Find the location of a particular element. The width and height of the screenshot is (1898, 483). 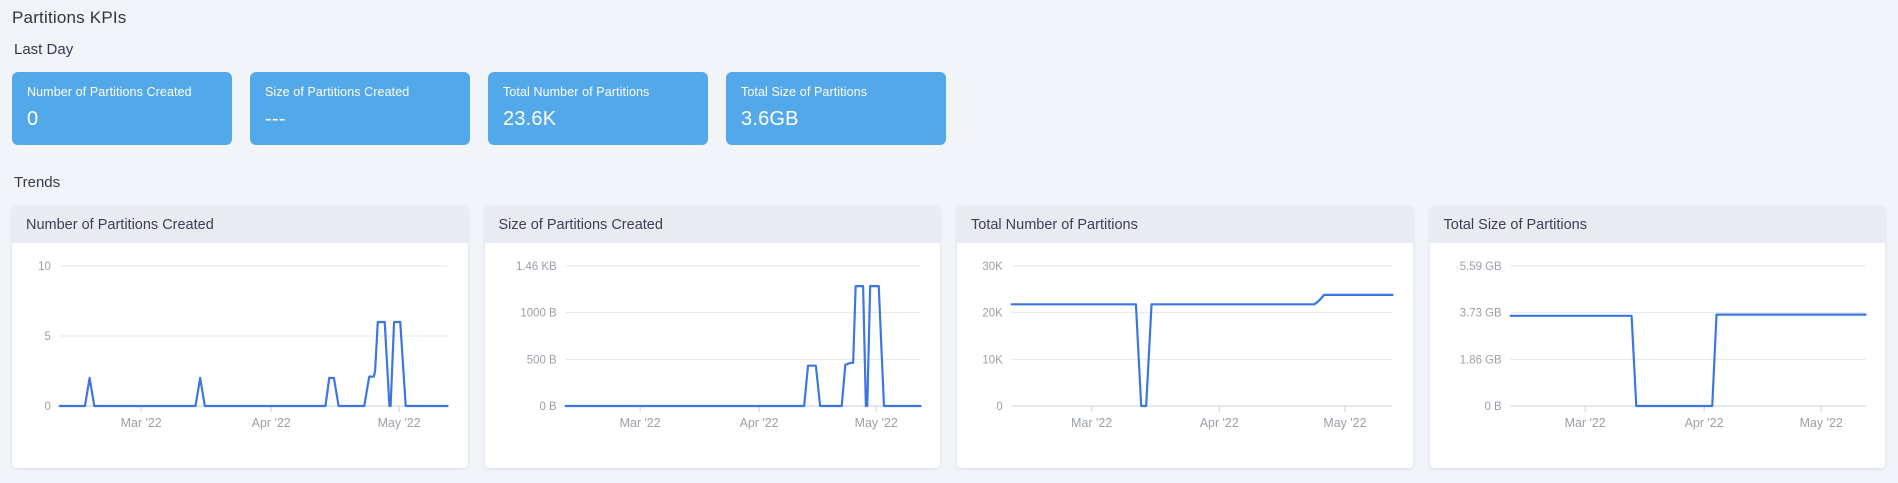

svg-text: 500 B is located at coordinates (541, 360).